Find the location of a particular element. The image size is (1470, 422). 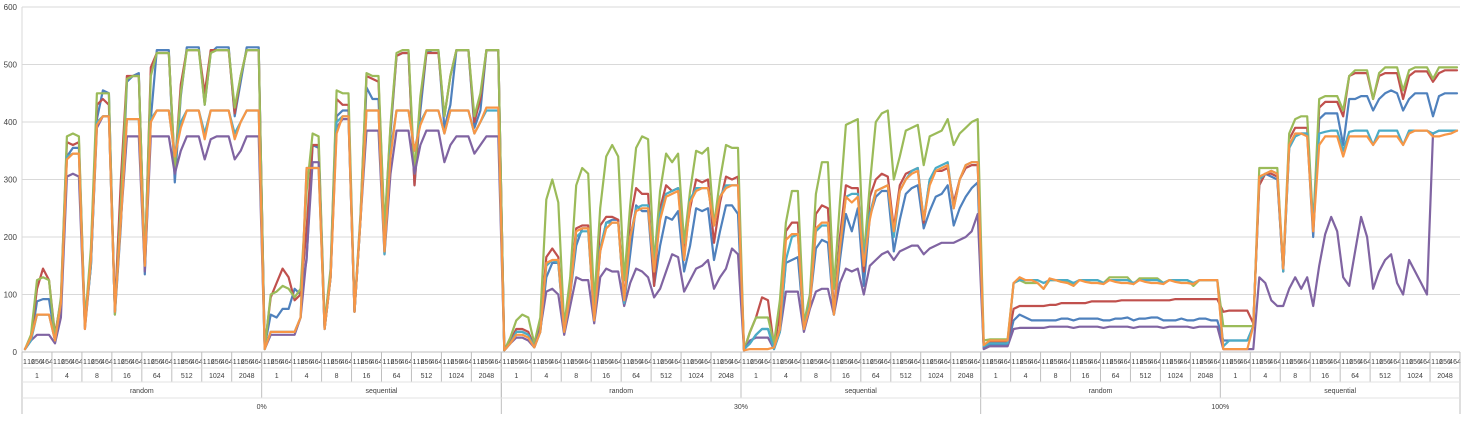

y-tick-label: 600 is located at coordinates (11, 7).